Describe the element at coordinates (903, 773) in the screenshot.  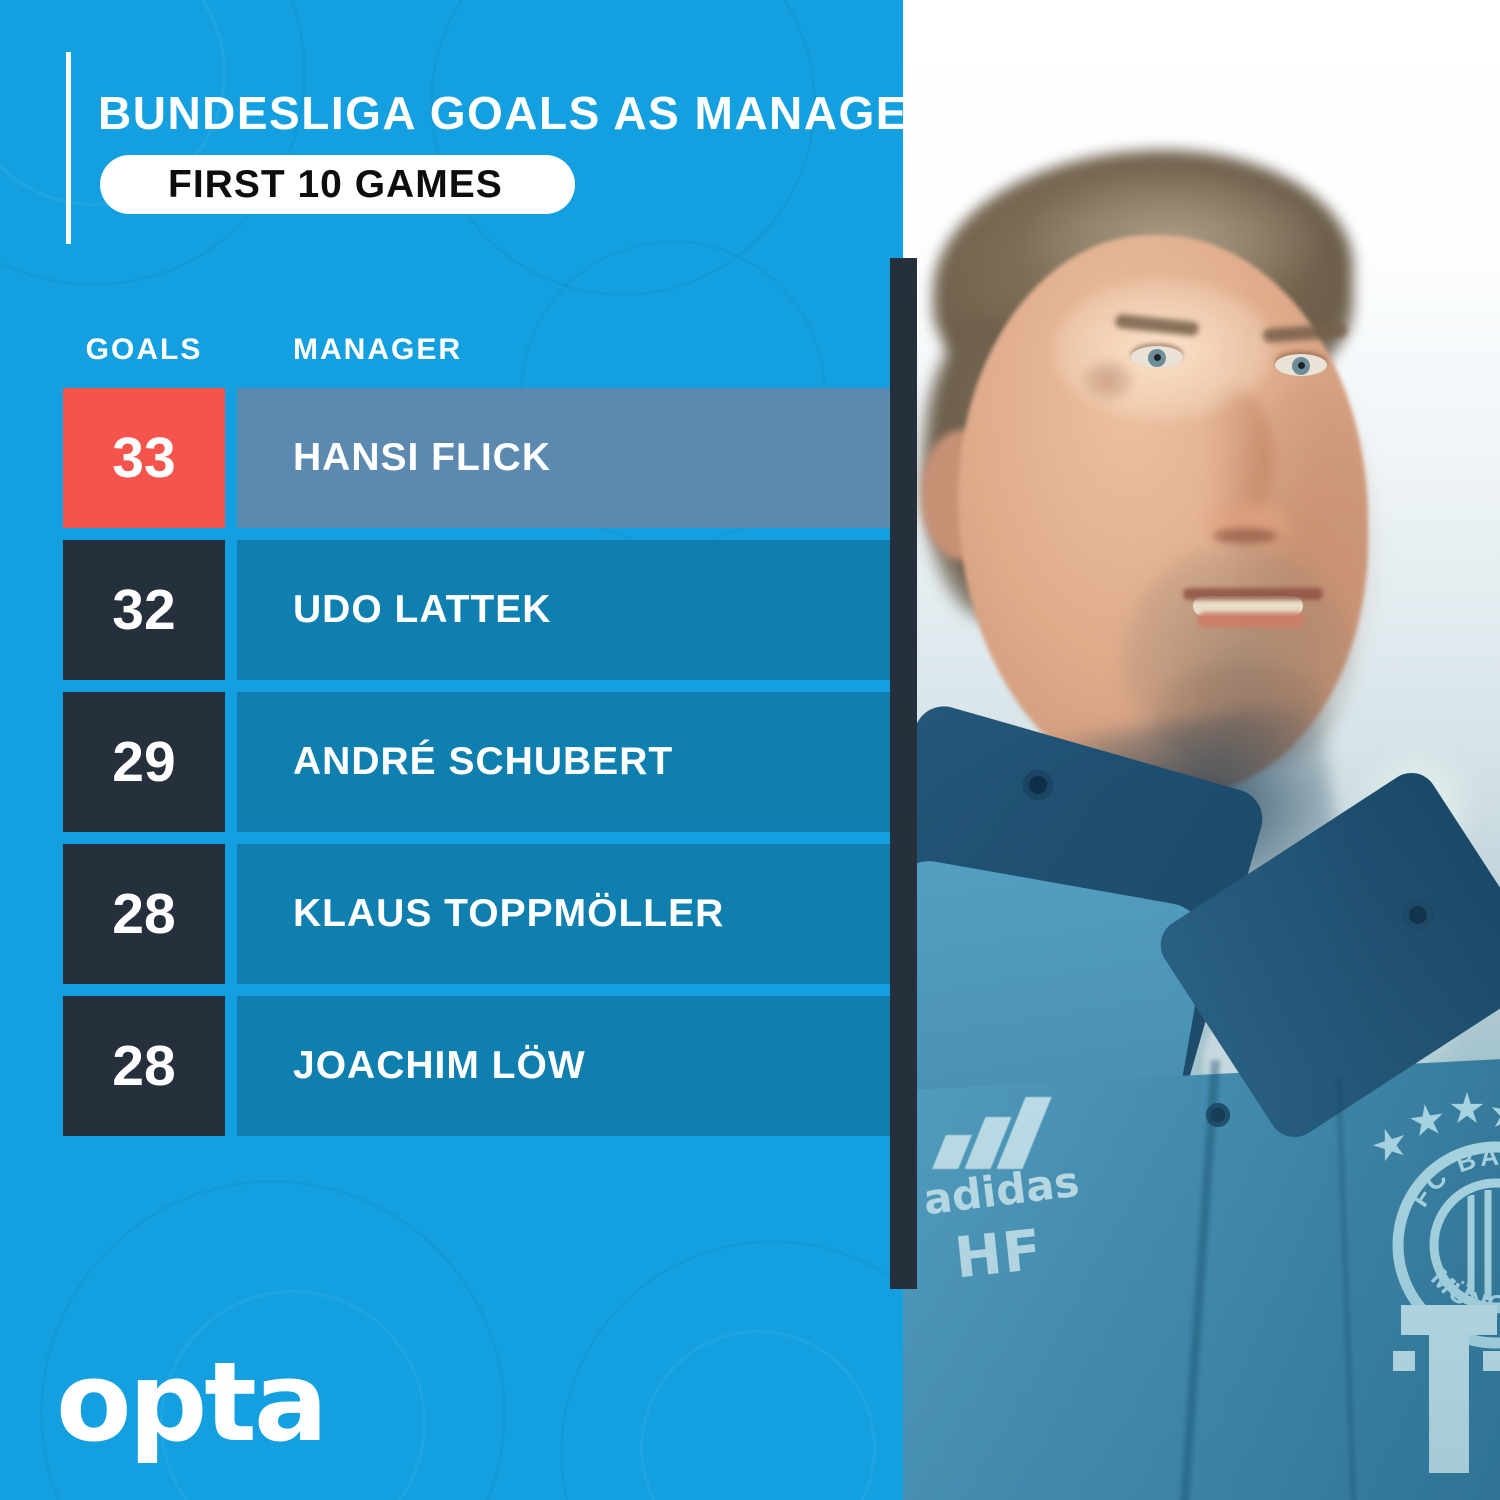
I see `divider-strip` at that location.